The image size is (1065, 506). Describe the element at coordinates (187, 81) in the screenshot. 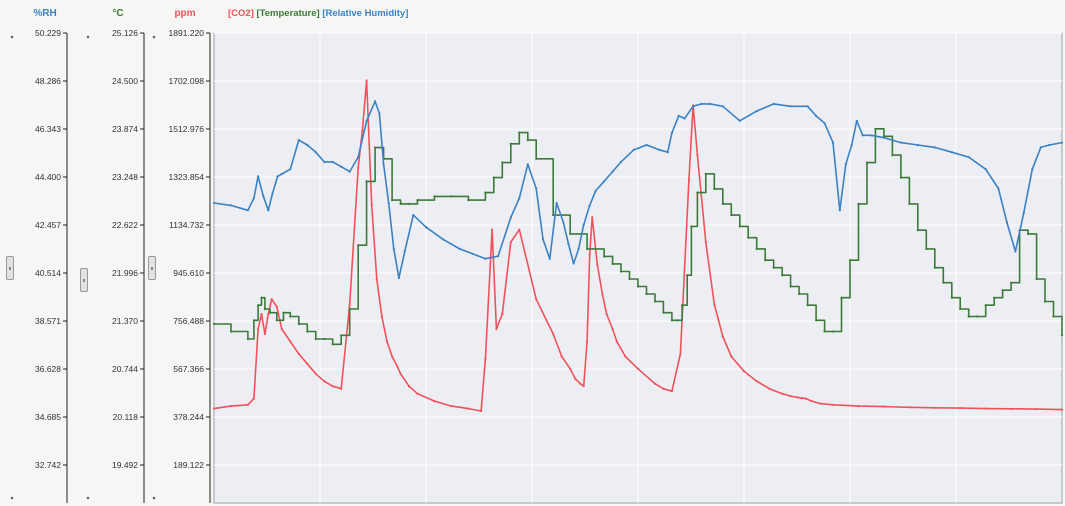

I see `ppm-tick-label: 1702.098` at that location.